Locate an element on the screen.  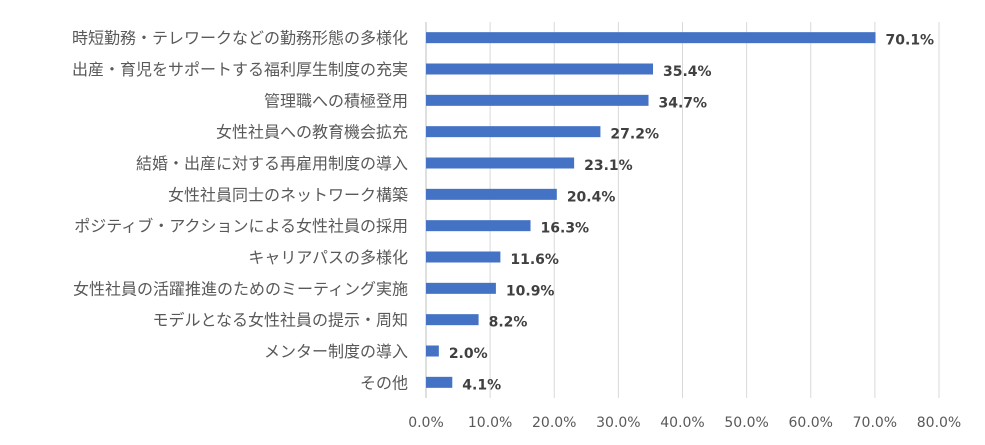
category-label: 時短勤務・テレワークなどの勤務形態の多様化 is located at coordinates (240, 38).